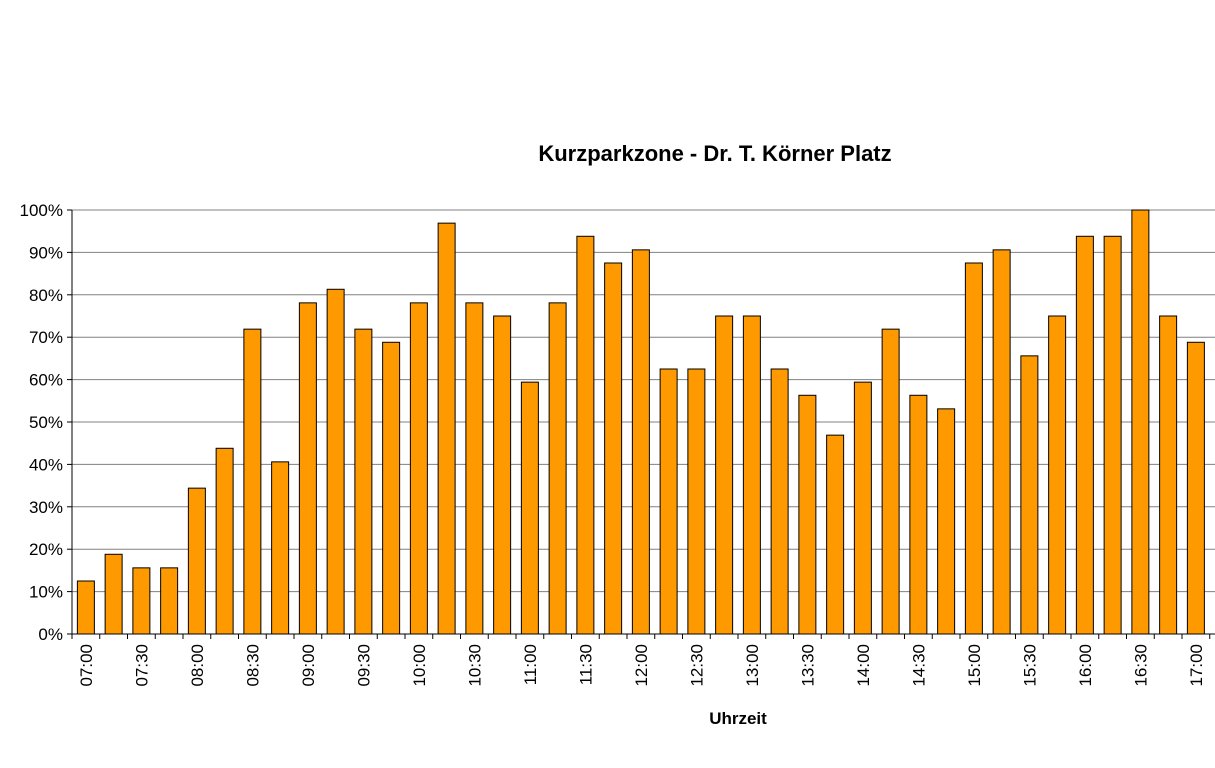  I want to click on y-axis-ticks: 0% 10% 20% 30% 40% 50% 60% 70% 80% 90% 100%, so click(46, 422).